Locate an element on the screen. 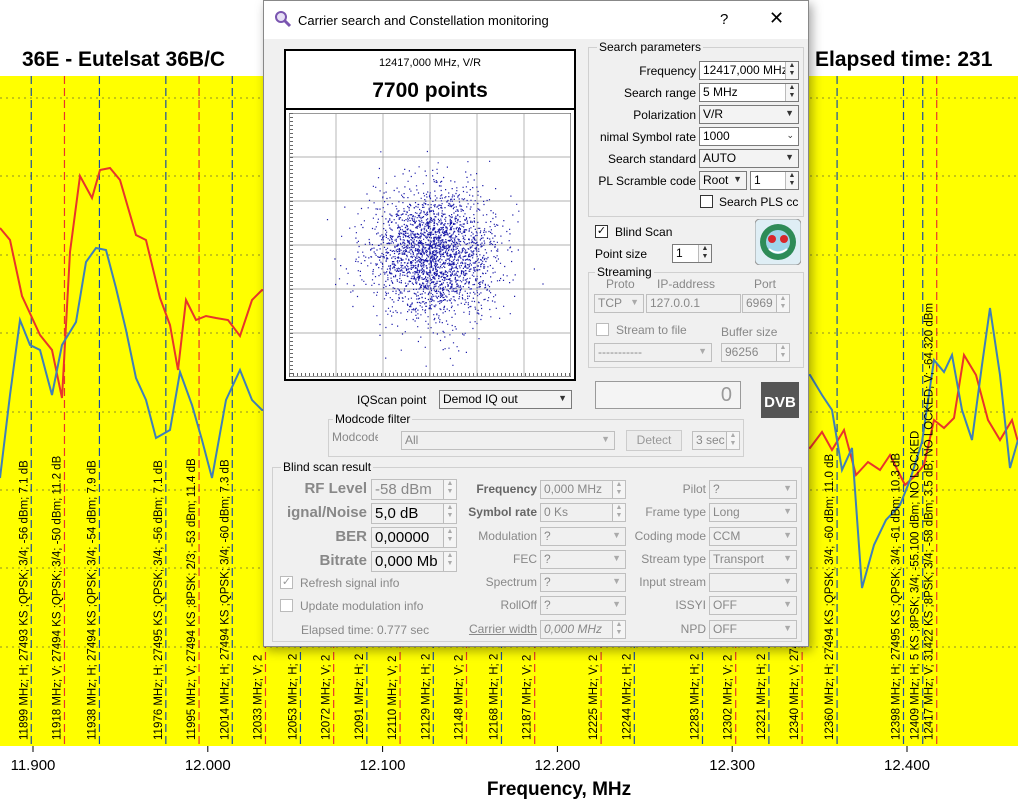 The width and height of the screenshot is (1018, 800). stream-file-select: ----------- ▼ is located at coordinates (653, 352).